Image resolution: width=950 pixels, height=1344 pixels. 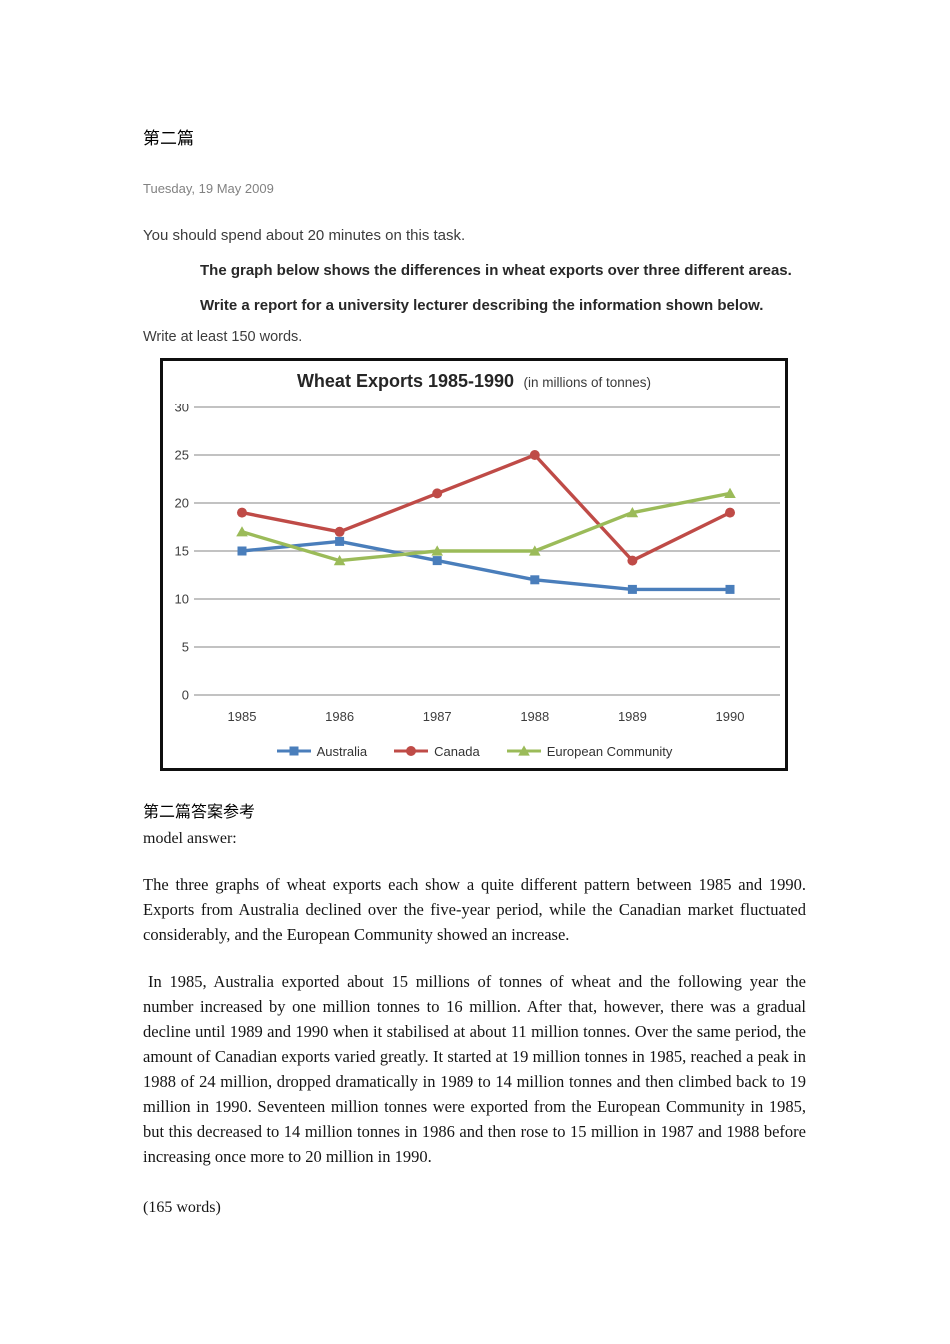 What do you see at coordinates (199, 812) in the screenshot?
I see `answer-header: 第二篇答案参考` at bounding box center [199, 812].